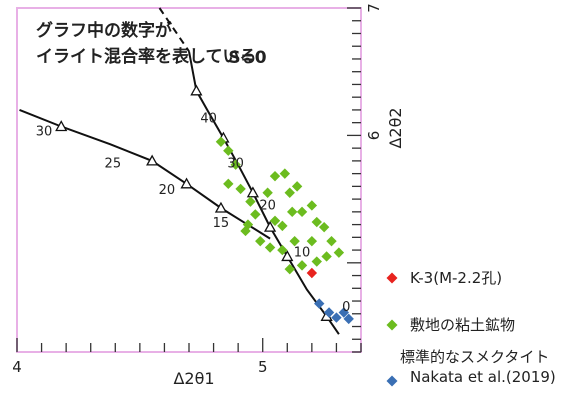  I want to click on x-axis-label: Δ2θ1, so click(193, 378).